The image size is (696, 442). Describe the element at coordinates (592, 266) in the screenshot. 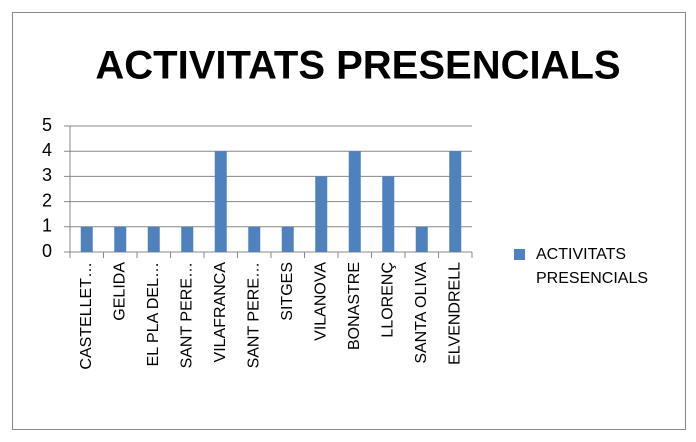

I see `legend-label: ACTIVITATS PRESENCIALS` at that location.